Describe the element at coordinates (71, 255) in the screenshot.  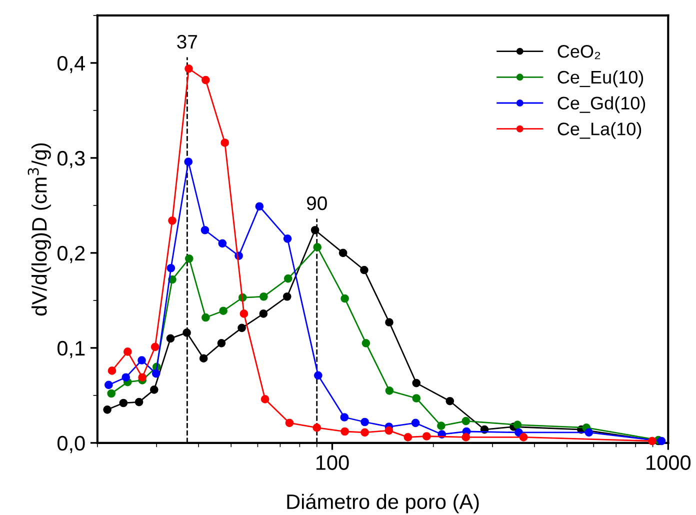
I see `y-tick-label: 0,2` at that location.